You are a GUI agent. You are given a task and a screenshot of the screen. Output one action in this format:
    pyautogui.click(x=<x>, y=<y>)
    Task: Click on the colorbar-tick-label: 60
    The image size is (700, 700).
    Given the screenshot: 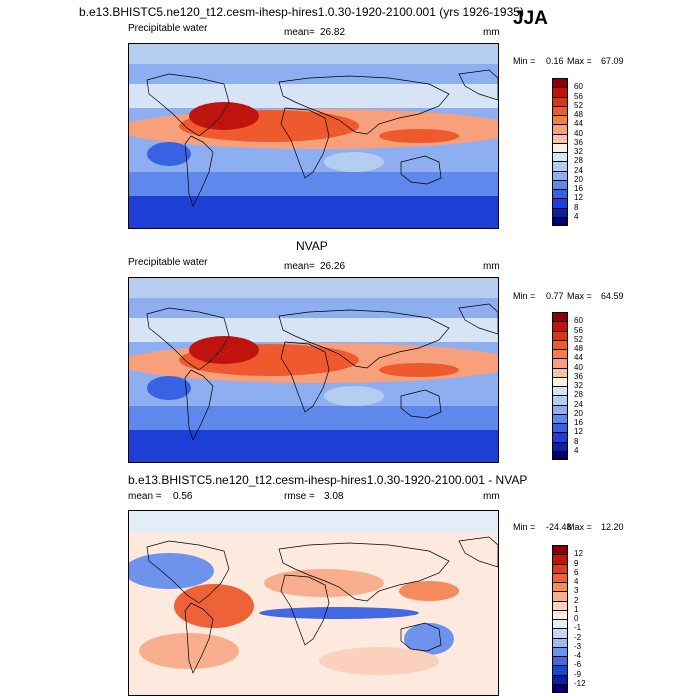 What is the action you would take?
    pyautogui.click(x=578, y=87)
    